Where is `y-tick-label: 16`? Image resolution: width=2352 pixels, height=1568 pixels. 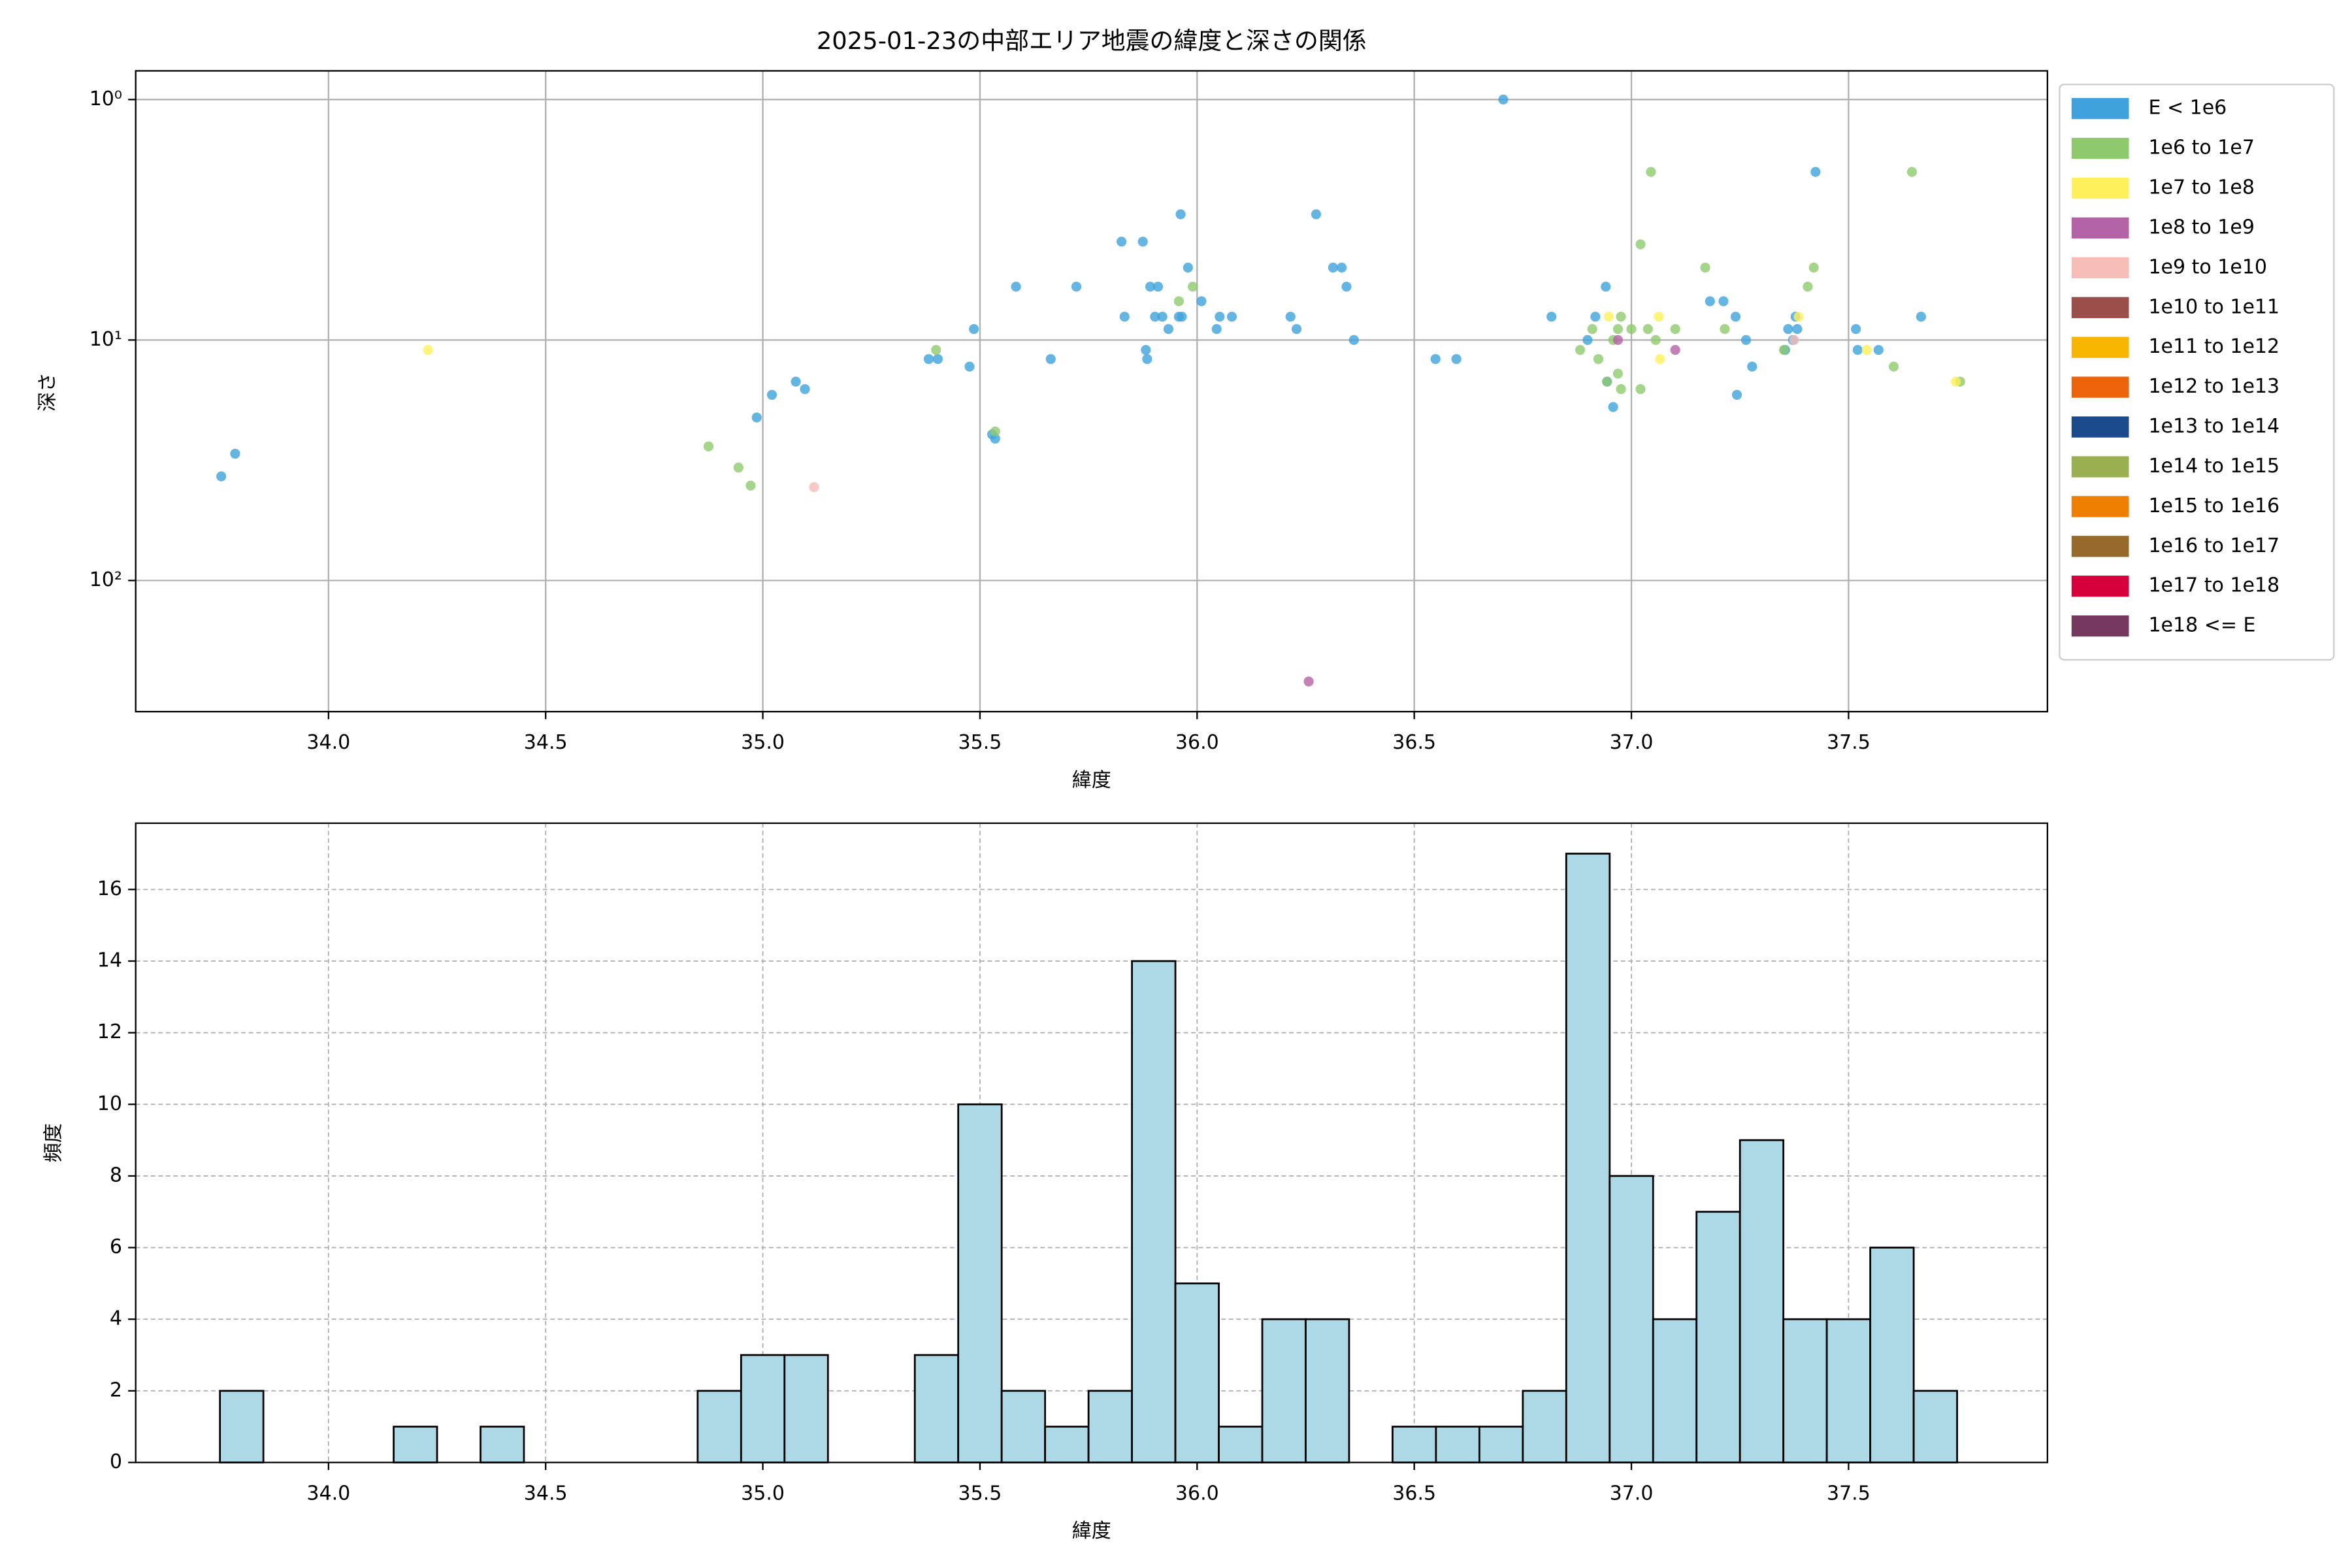
y-tick-label: 16 is located at coordinates (109, 888).